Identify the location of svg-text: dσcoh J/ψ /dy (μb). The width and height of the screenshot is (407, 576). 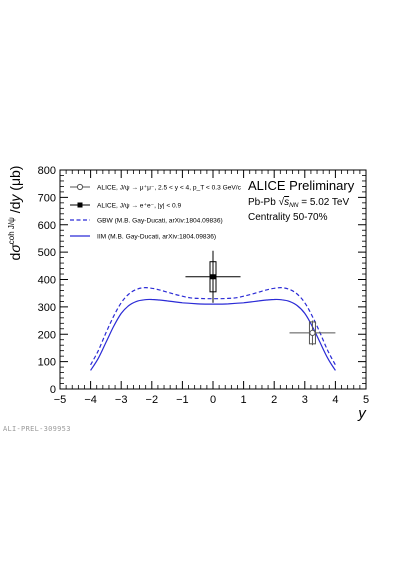
(15, 213).